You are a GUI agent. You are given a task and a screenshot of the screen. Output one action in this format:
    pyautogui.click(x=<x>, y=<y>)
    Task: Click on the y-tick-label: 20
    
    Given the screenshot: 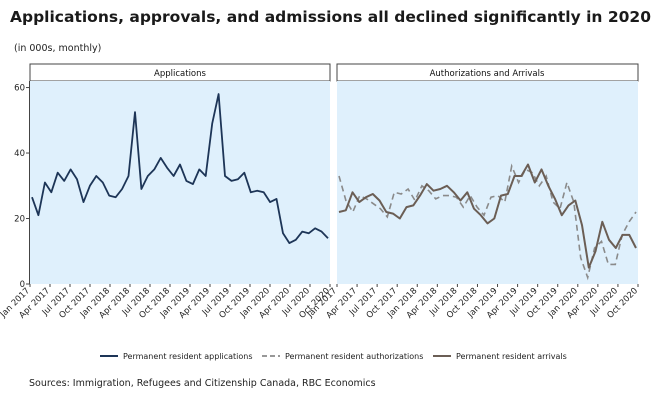 What is the action you would take?
    pyautogui.click(x=19, y=220)
    